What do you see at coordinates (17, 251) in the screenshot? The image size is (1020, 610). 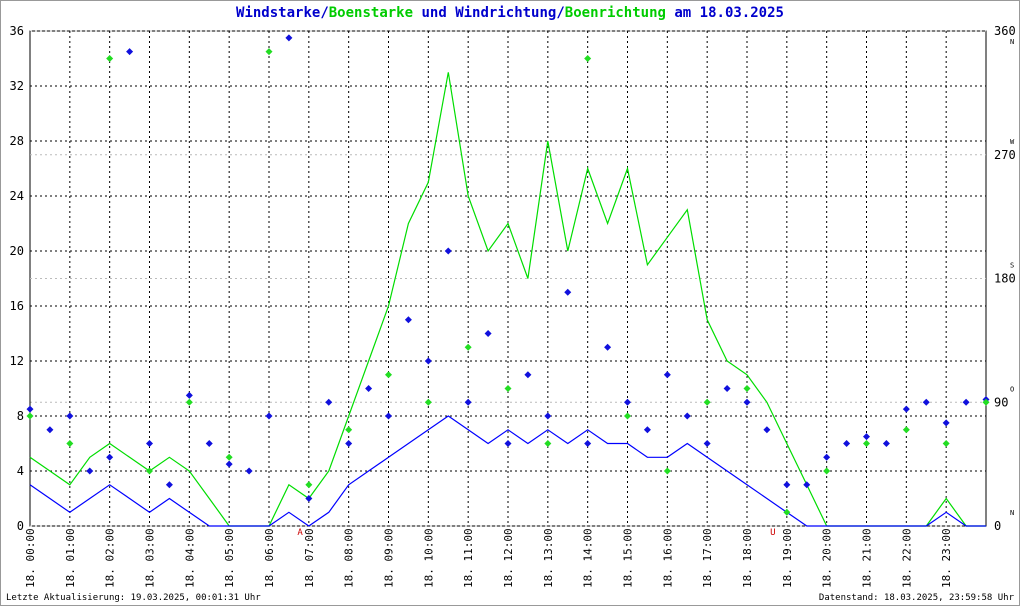 I see `y-tick-label: 20` at bounding box center [17, 251].